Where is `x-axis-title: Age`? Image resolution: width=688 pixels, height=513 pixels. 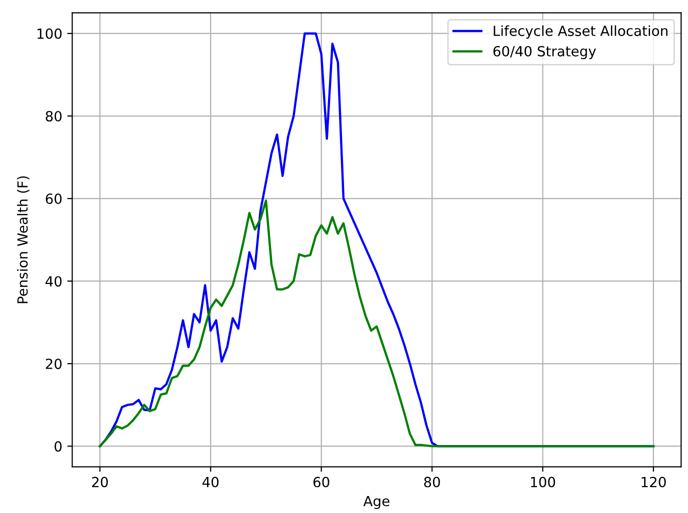 x-axis-title: Age is located at coordinates (376, 502).